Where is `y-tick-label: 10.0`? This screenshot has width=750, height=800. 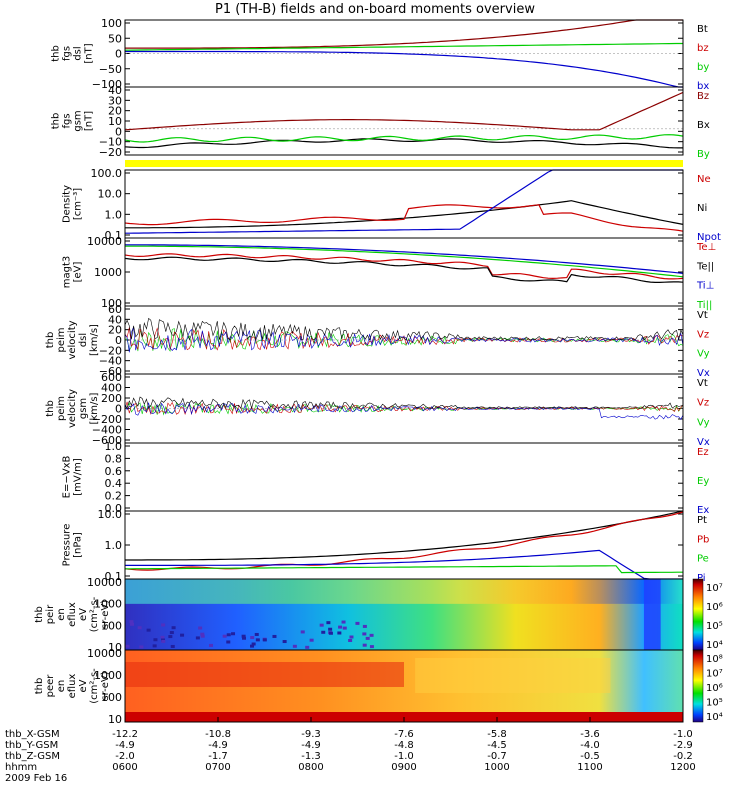
y-tick-label: 10.0 is located at coordinates (110, 514).